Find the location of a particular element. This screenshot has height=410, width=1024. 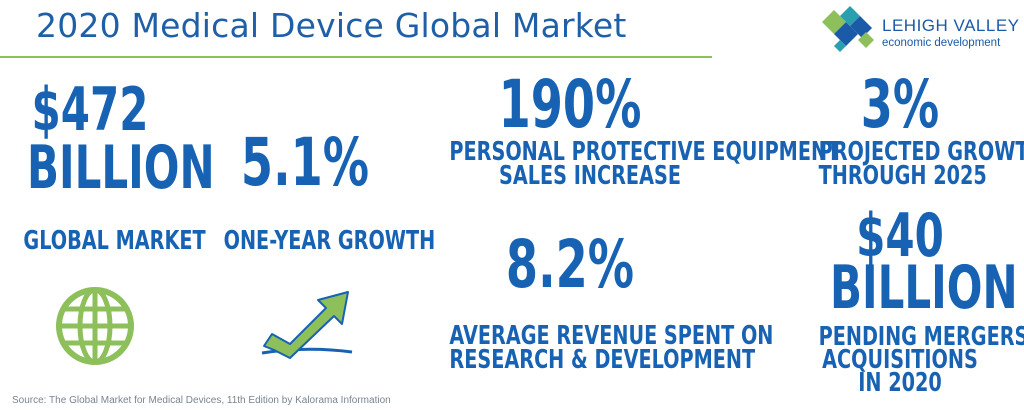

global-market-label: GLOBAL MARKET is located at coordinates (114, 241).